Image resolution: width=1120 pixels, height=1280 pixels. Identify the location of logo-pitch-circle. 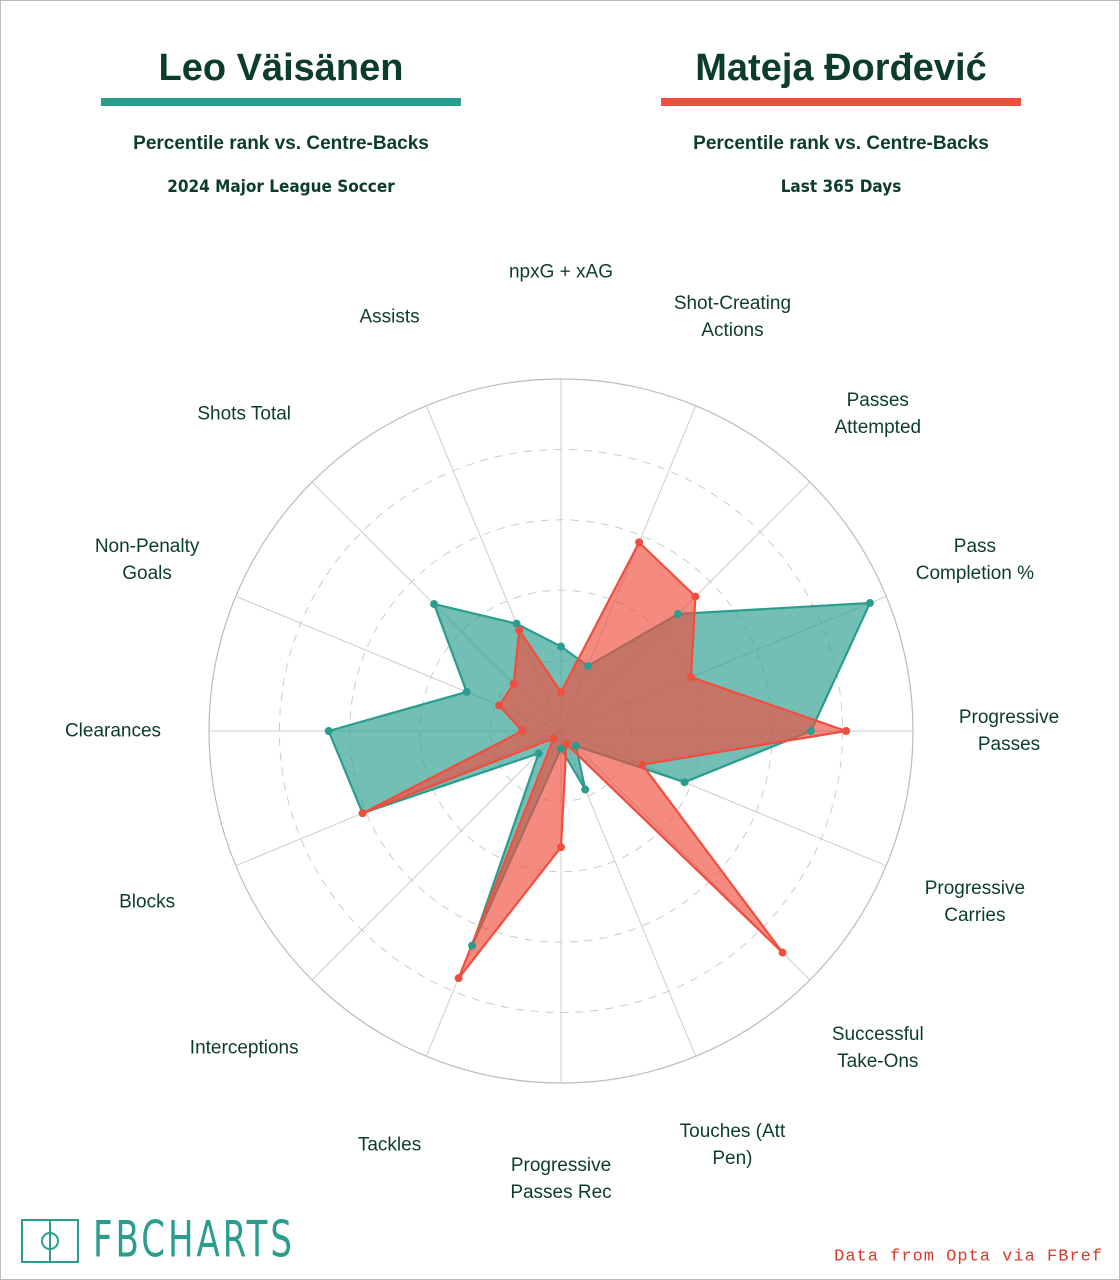
(50, 1241).